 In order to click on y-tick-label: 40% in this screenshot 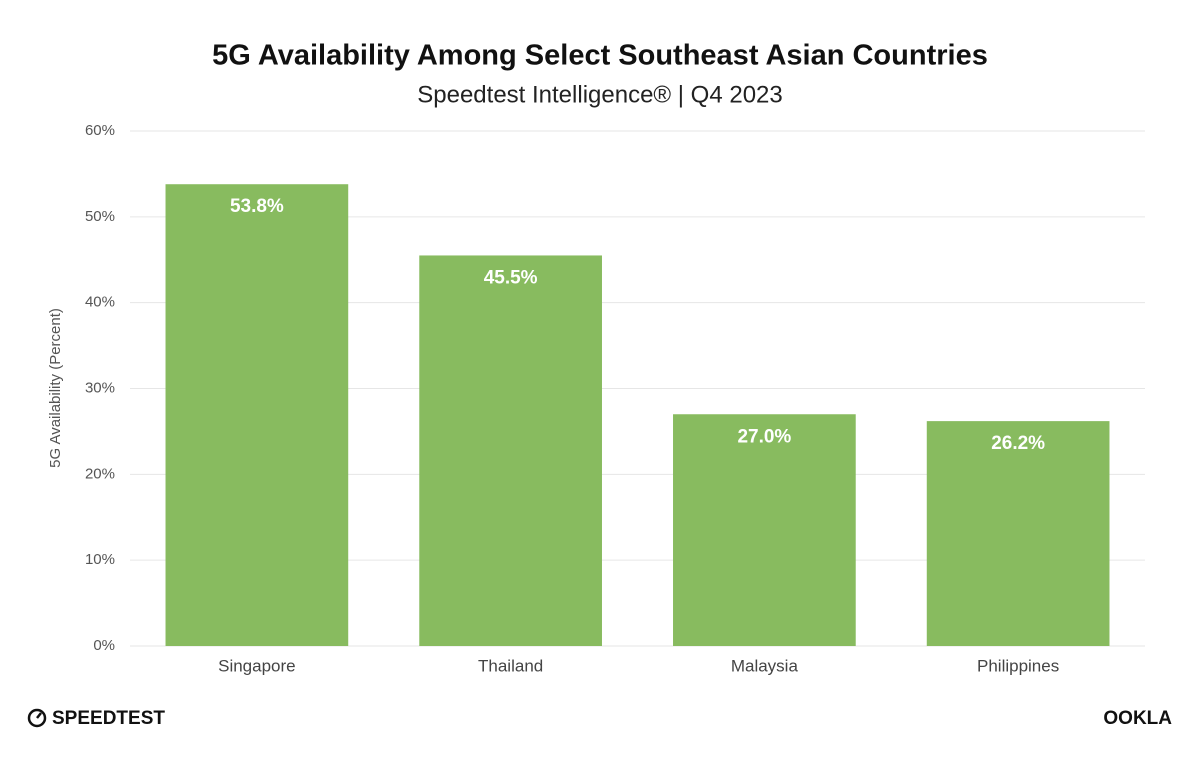, I will do `click(100, 302)`.